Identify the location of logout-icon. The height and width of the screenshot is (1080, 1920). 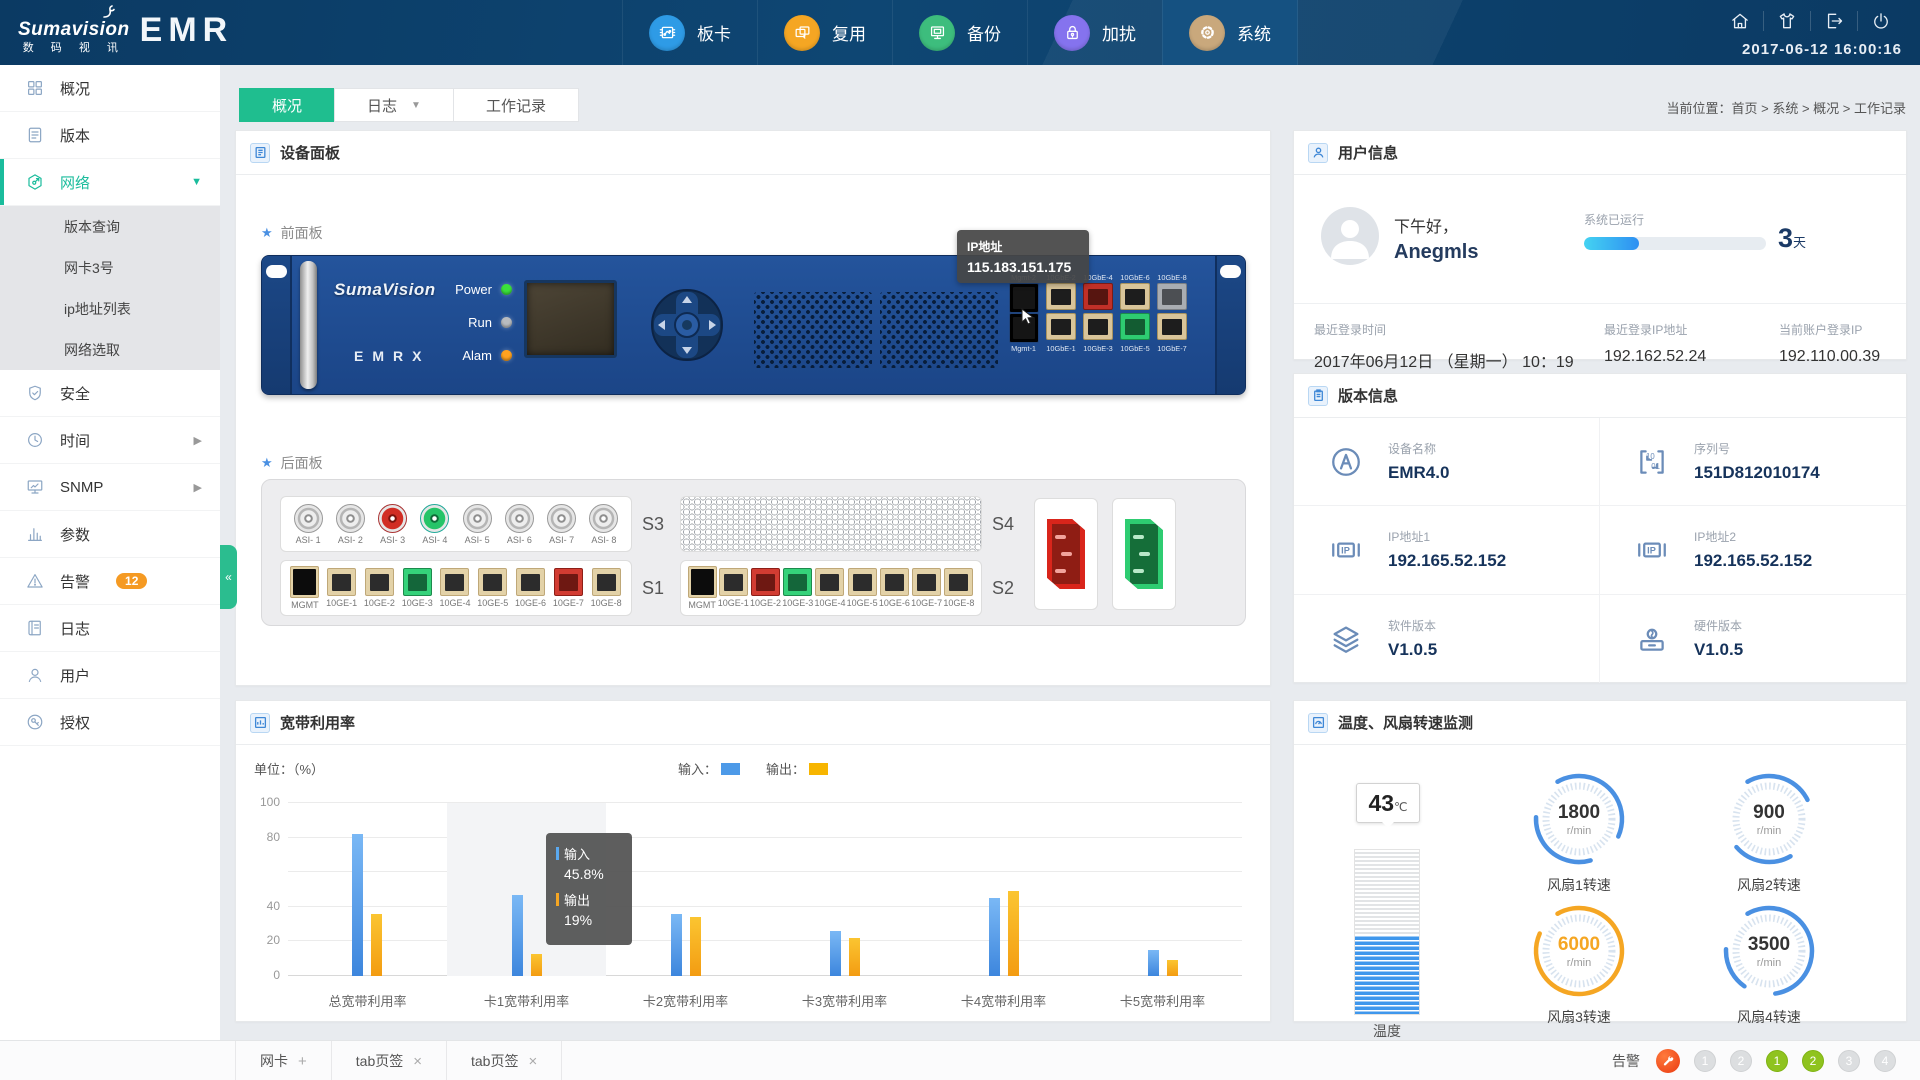
(1833, 21).